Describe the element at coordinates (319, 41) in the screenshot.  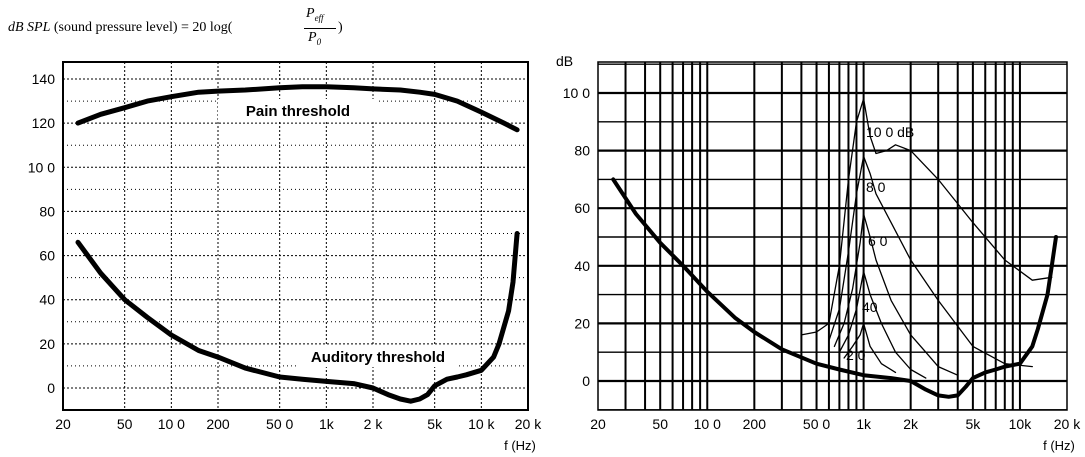
I see `formula-denominator-subscript: 0` at that location.